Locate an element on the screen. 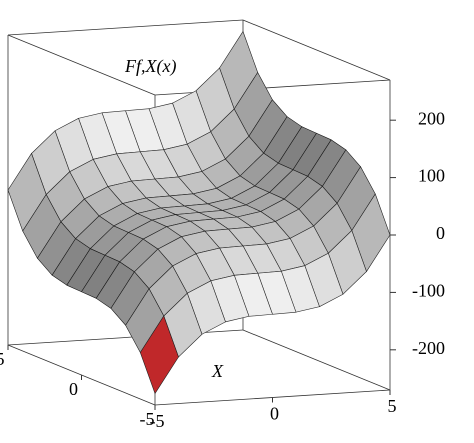 The width and height of the screenshot is (474, 443). z-axis-label: Ff,X(x) is located at coordinates (150, 66).